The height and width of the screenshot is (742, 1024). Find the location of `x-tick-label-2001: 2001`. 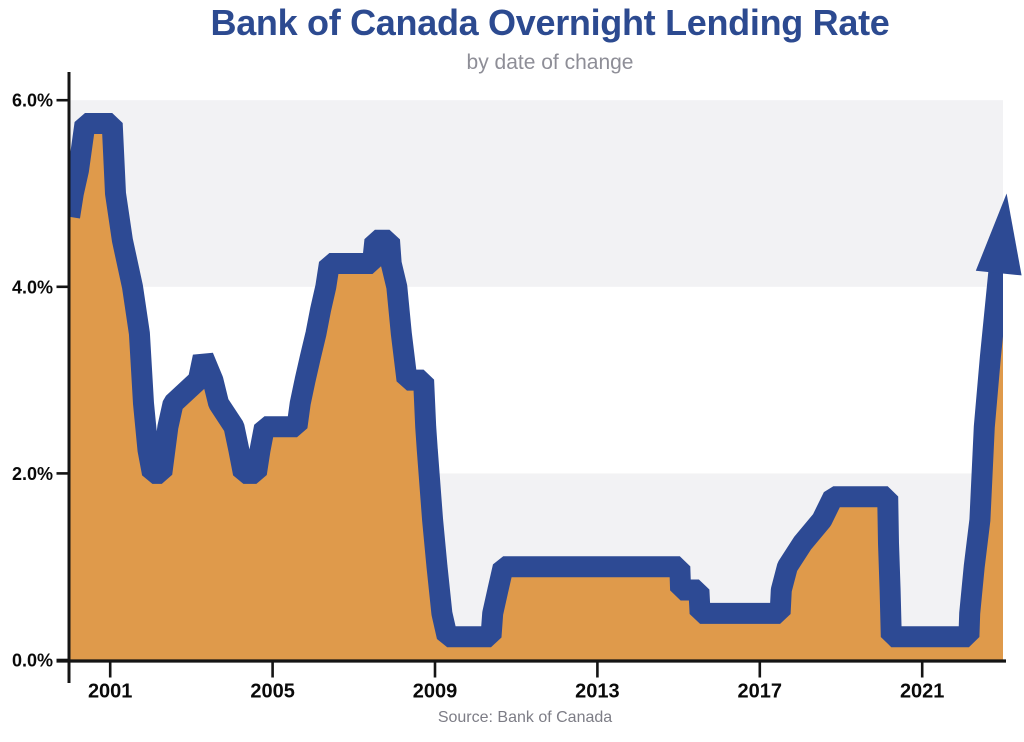

x-tick-label-2001: 2001 is located at coordinates (110, 692).